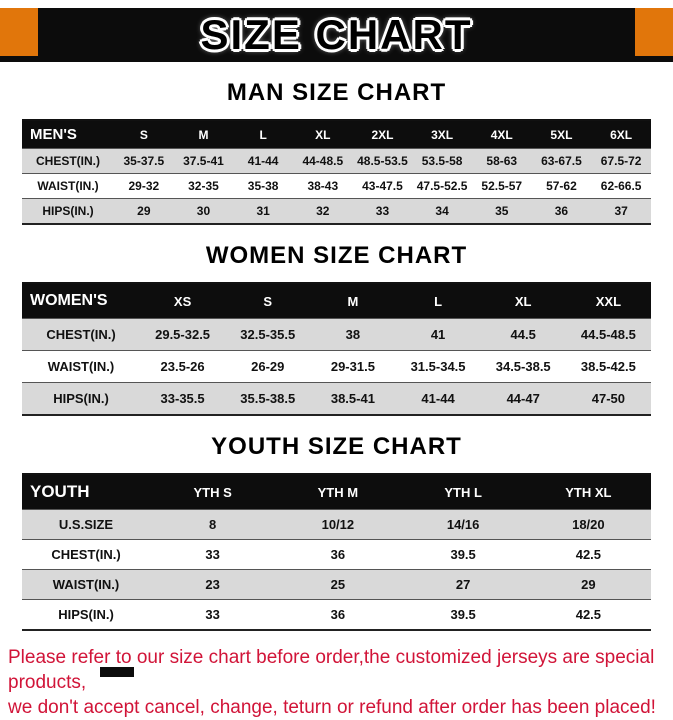 The width and height of the screenshot is (673, 720). What do you see at coordinates (336, 446) in the screenshot?
I see `youth-section-heading: YOUTH SIZE CHART` at bounding box center [336, 446].